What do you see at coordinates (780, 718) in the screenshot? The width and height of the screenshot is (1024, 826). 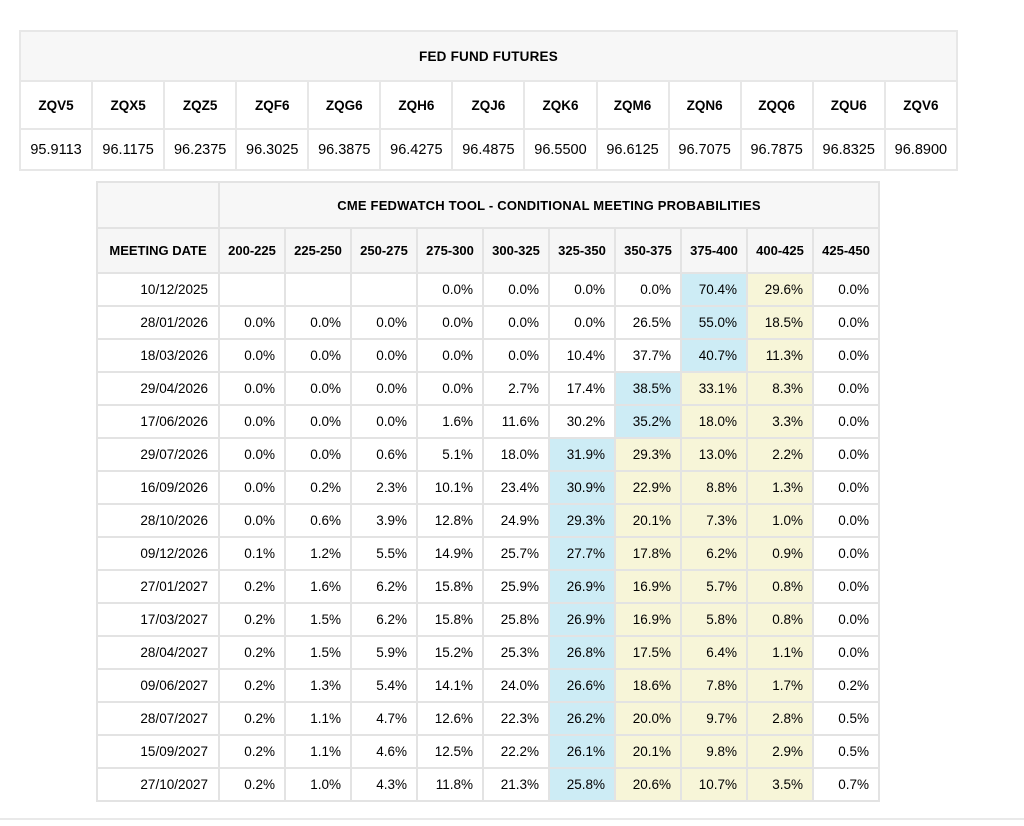 I see `probability-cell: 2.8%` at bounding box center [780, 718].